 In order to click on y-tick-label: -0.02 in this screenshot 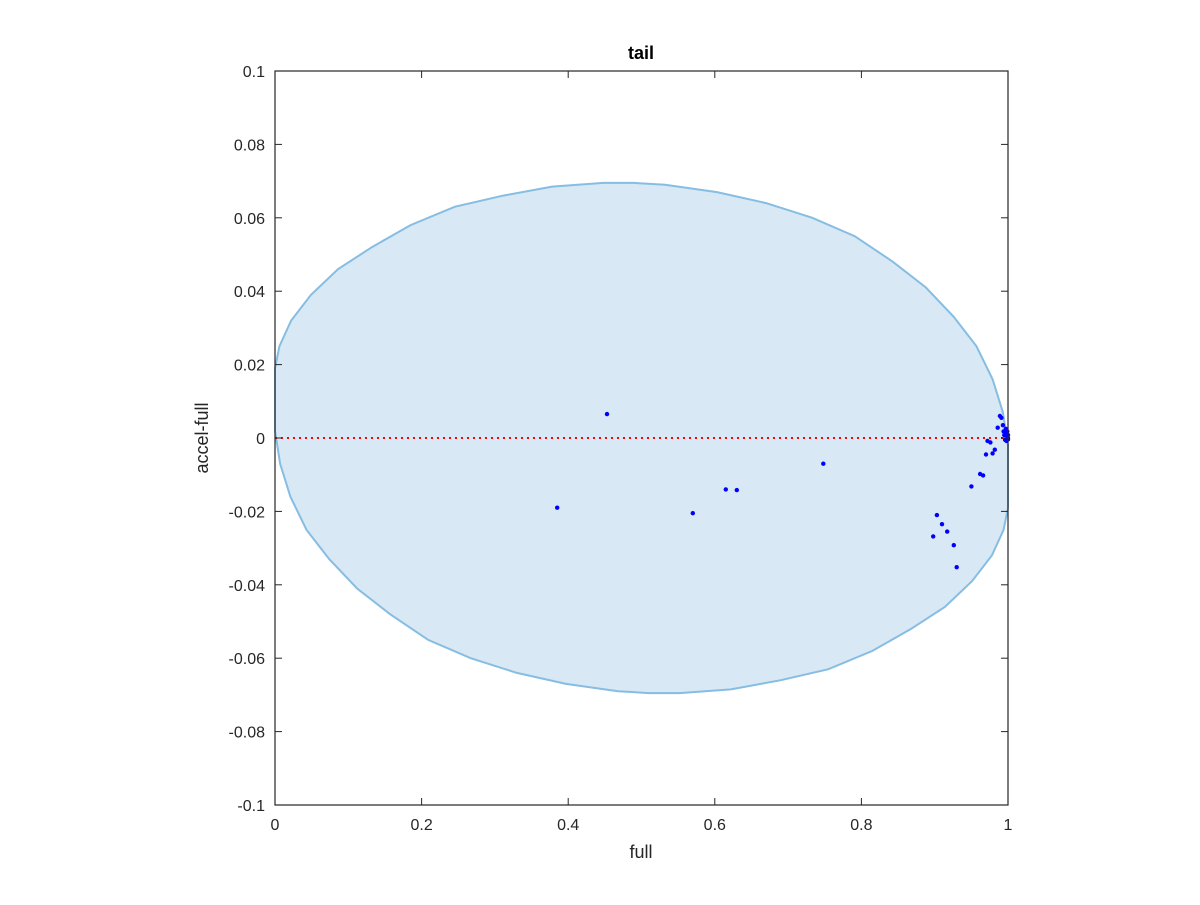, I will do `click(247, 512)`.